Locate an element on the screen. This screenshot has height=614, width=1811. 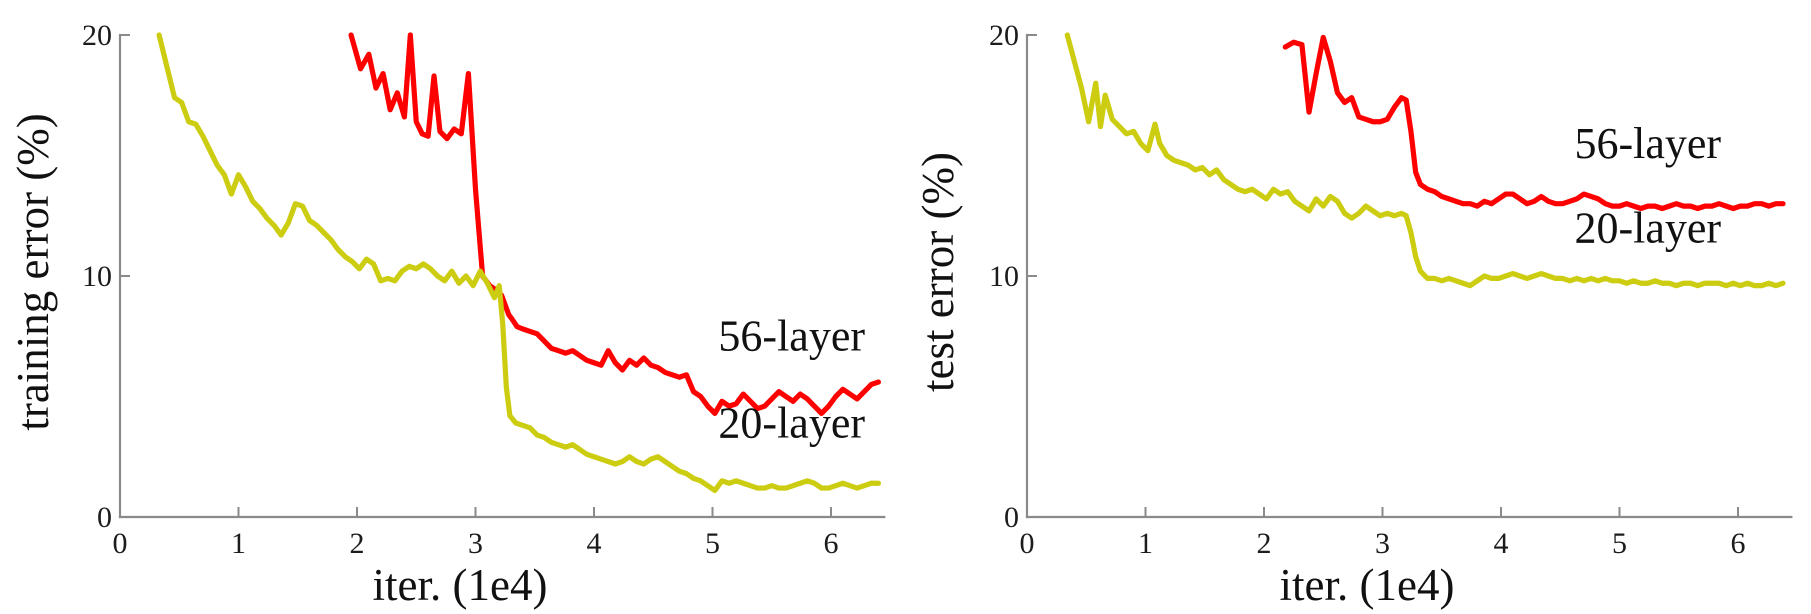
y-axis-title: training error (%) is located at coordinates (33, 271).